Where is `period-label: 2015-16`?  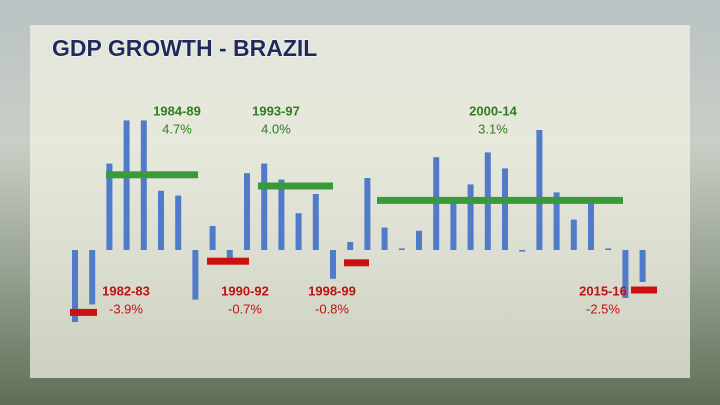
period-label: 2015-16 is located at coordinates (603, 290).